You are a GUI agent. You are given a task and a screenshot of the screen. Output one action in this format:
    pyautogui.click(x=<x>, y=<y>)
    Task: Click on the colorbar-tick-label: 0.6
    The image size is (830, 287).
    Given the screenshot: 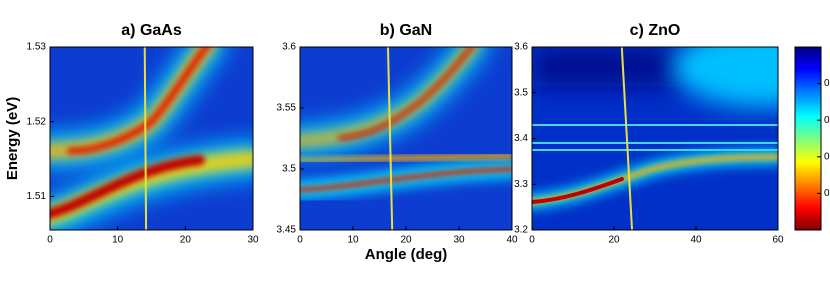 What is the action you would take?
    pyautogui.click(x=827, y=120)
    